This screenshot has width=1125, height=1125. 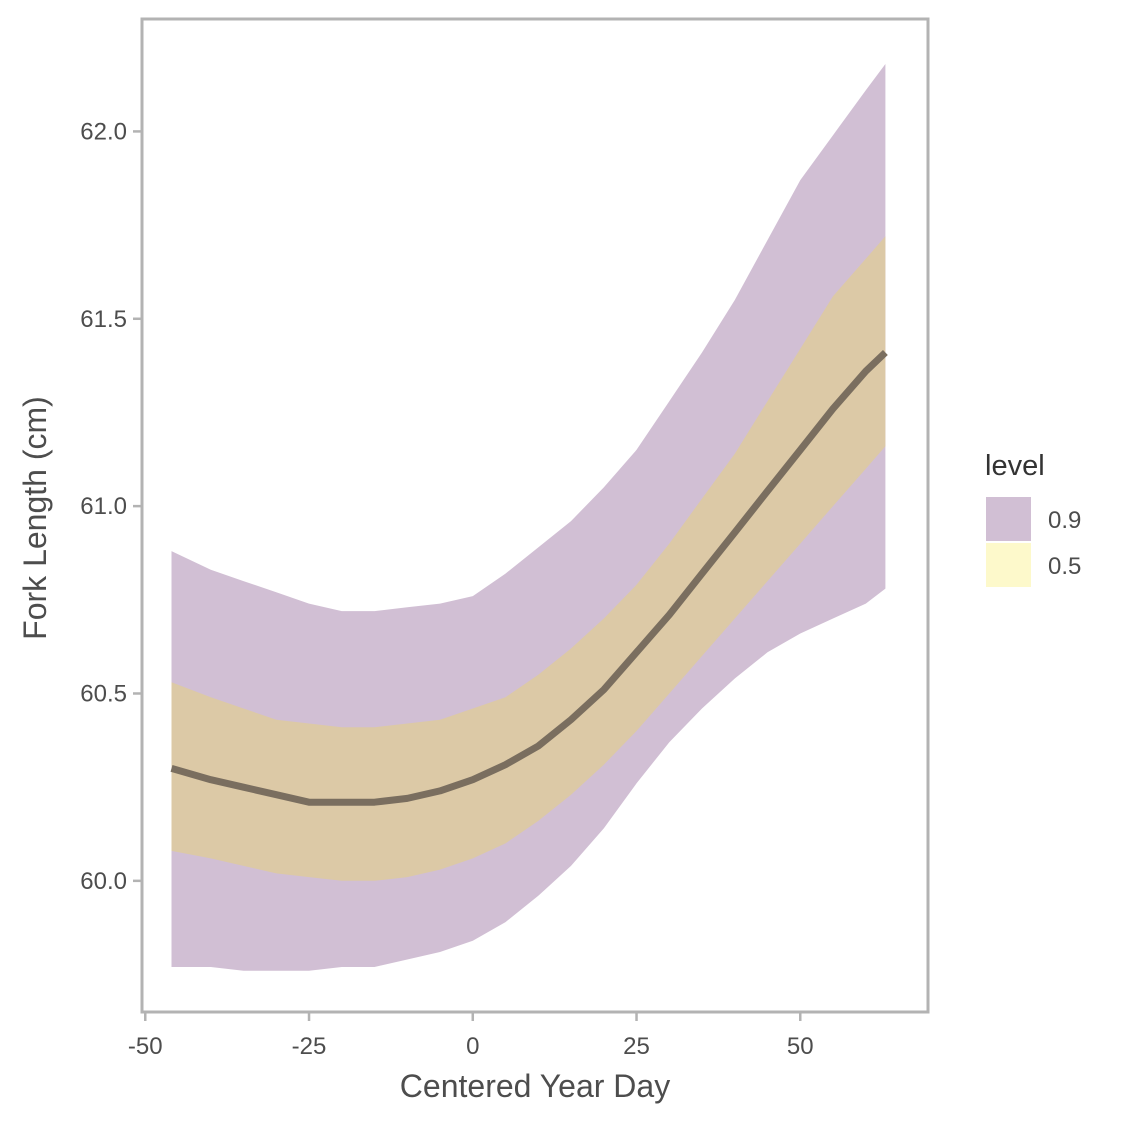 I want to click on y-axis-title: Fork Length (cm), so click(x=35, y=518).